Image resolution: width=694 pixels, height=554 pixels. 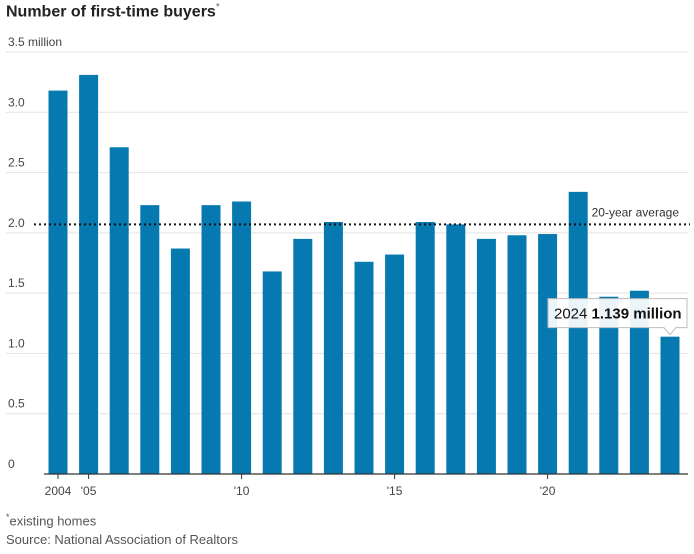 I want to click on x-tick-label: '20, so click(x=548, y=491).